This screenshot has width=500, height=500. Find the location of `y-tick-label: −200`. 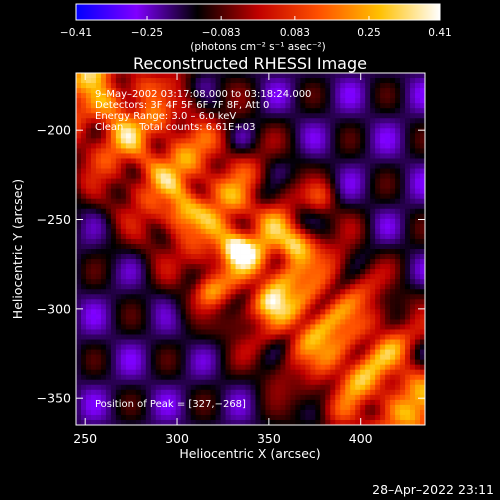

y-tick-label: −200 is located at coordinates (54, 130).